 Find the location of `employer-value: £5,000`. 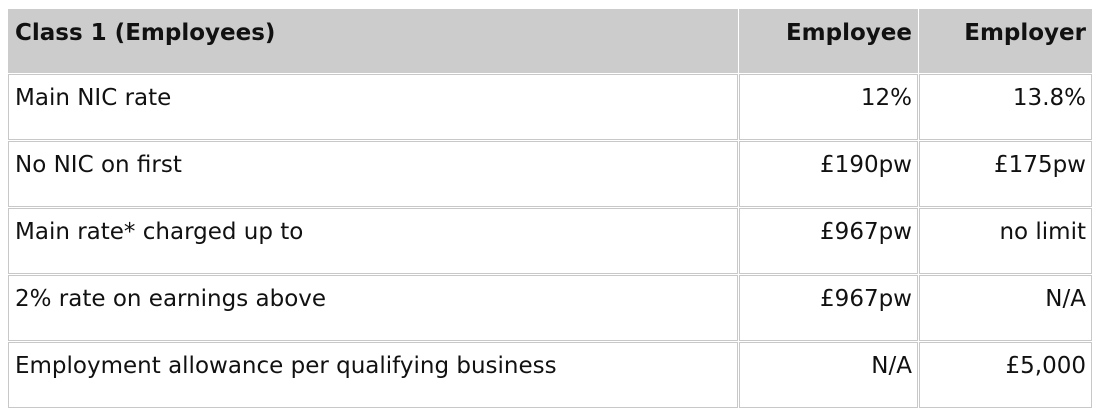

employer-value: £5,000 is located at coordinates (1005, 375).